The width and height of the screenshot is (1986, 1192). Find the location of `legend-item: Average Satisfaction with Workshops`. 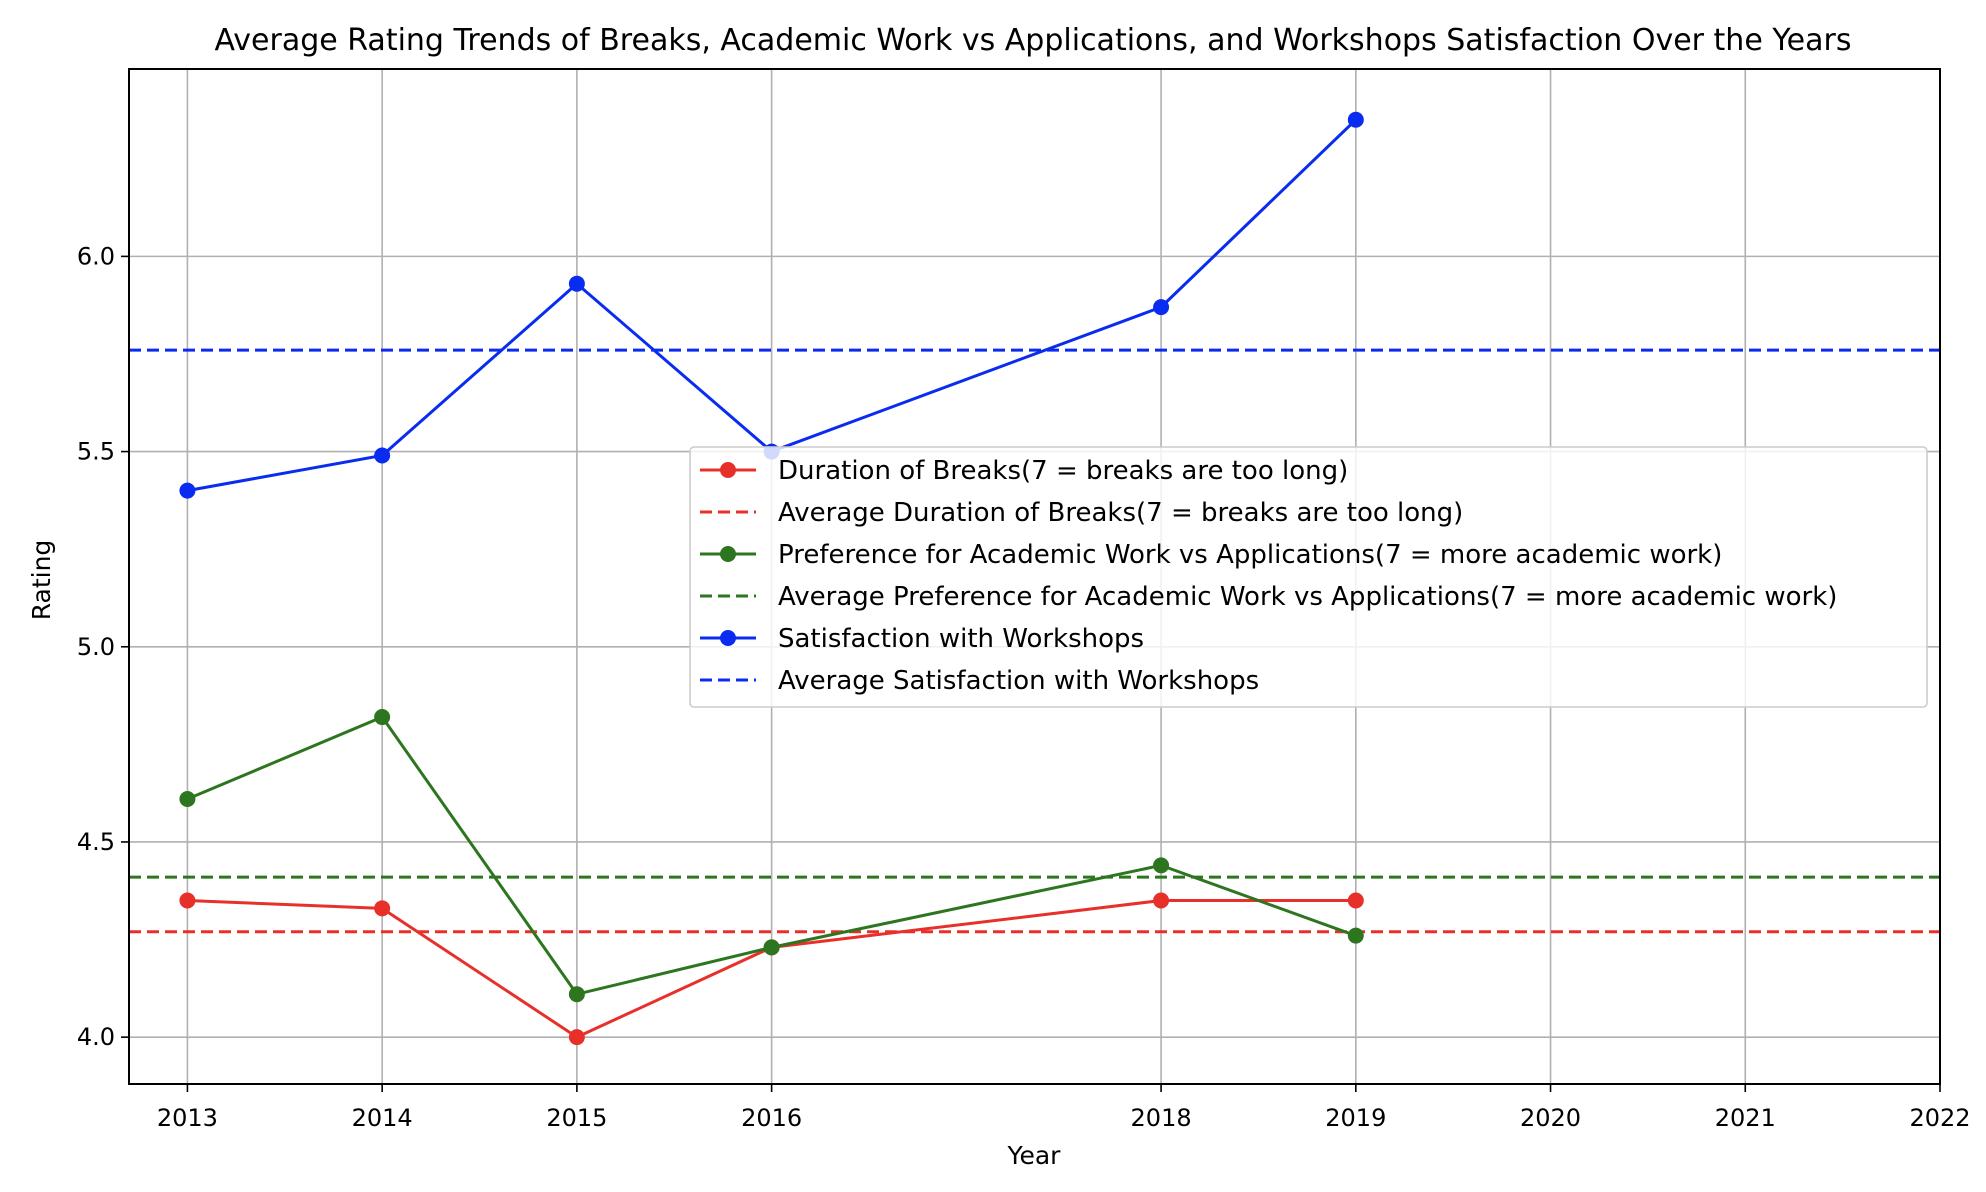

legend-item: Average Satisfaction with Workshops is located at coordinates (979, 681).